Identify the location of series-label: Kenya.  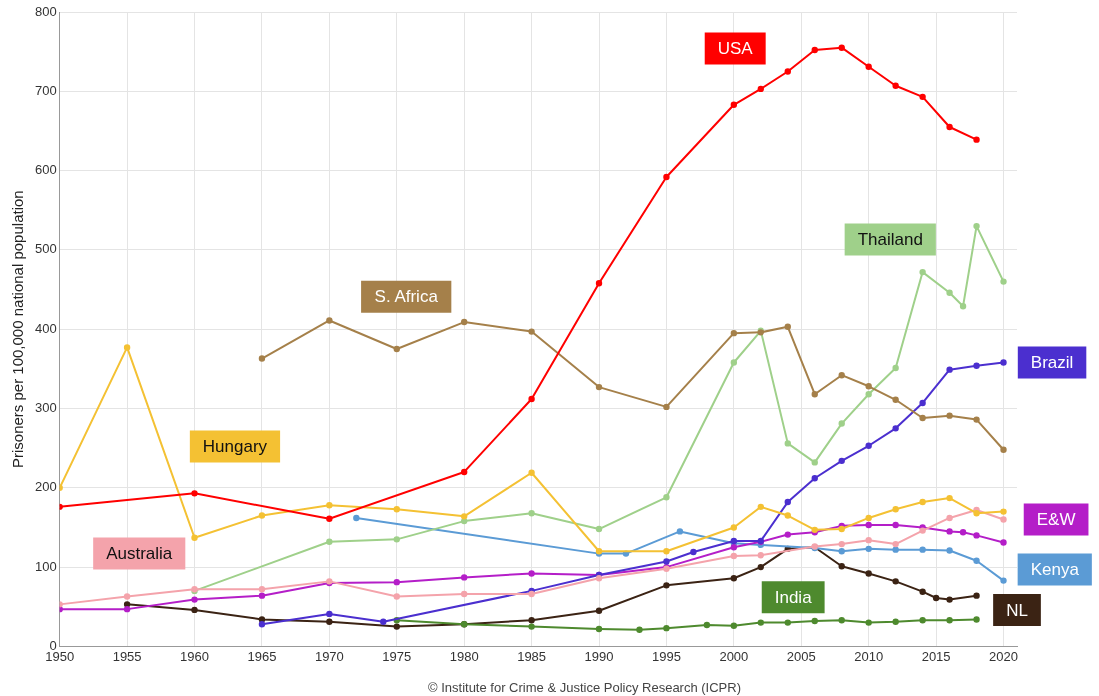
(1055, 570).